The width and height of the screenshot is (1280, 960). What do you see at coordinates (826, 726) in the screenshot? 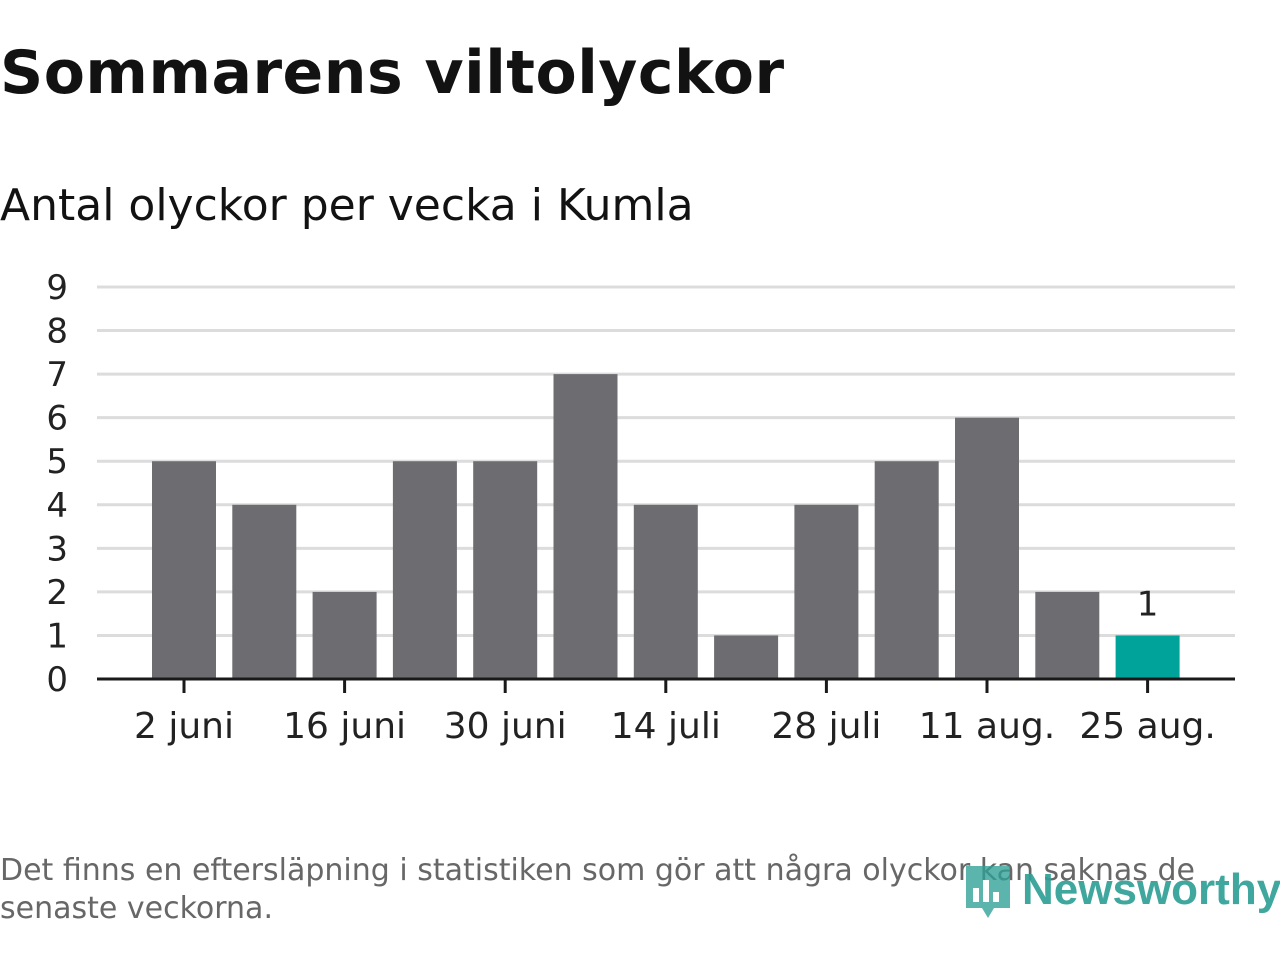
I see `x-tick-label: 28 juli` at bounding box center [826, 726].